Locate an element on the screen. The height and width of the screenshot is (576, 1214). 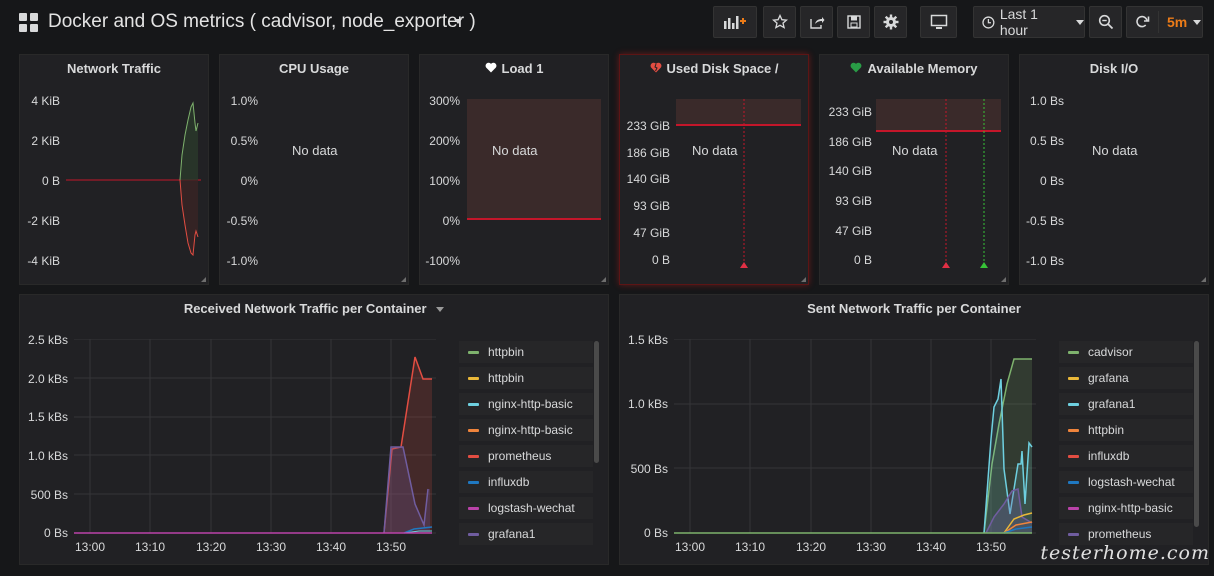
add-panel-icon is located at coordinates (735, 22).